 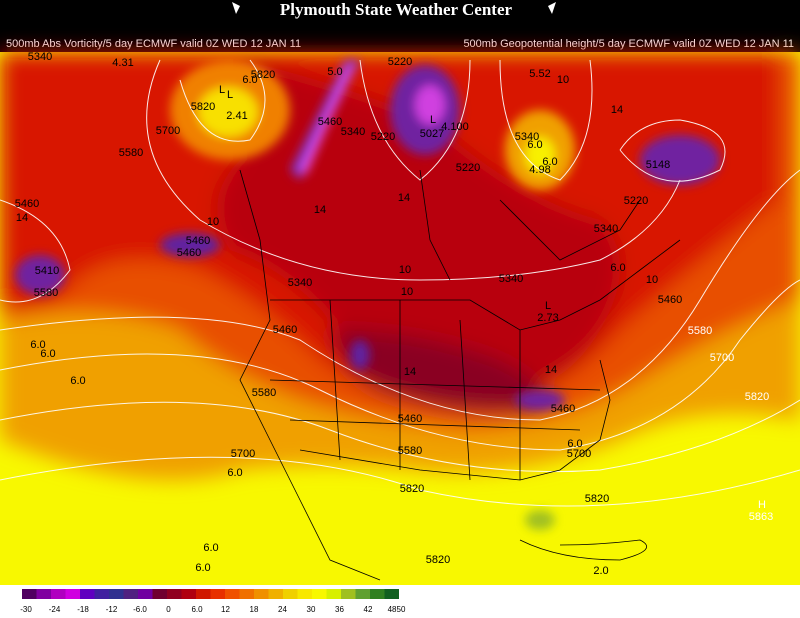 What do you see at coordinates (396, 9) in the screenshot?
I see `title: Plymouth State Weather Center` at bounding box center [396, 9].